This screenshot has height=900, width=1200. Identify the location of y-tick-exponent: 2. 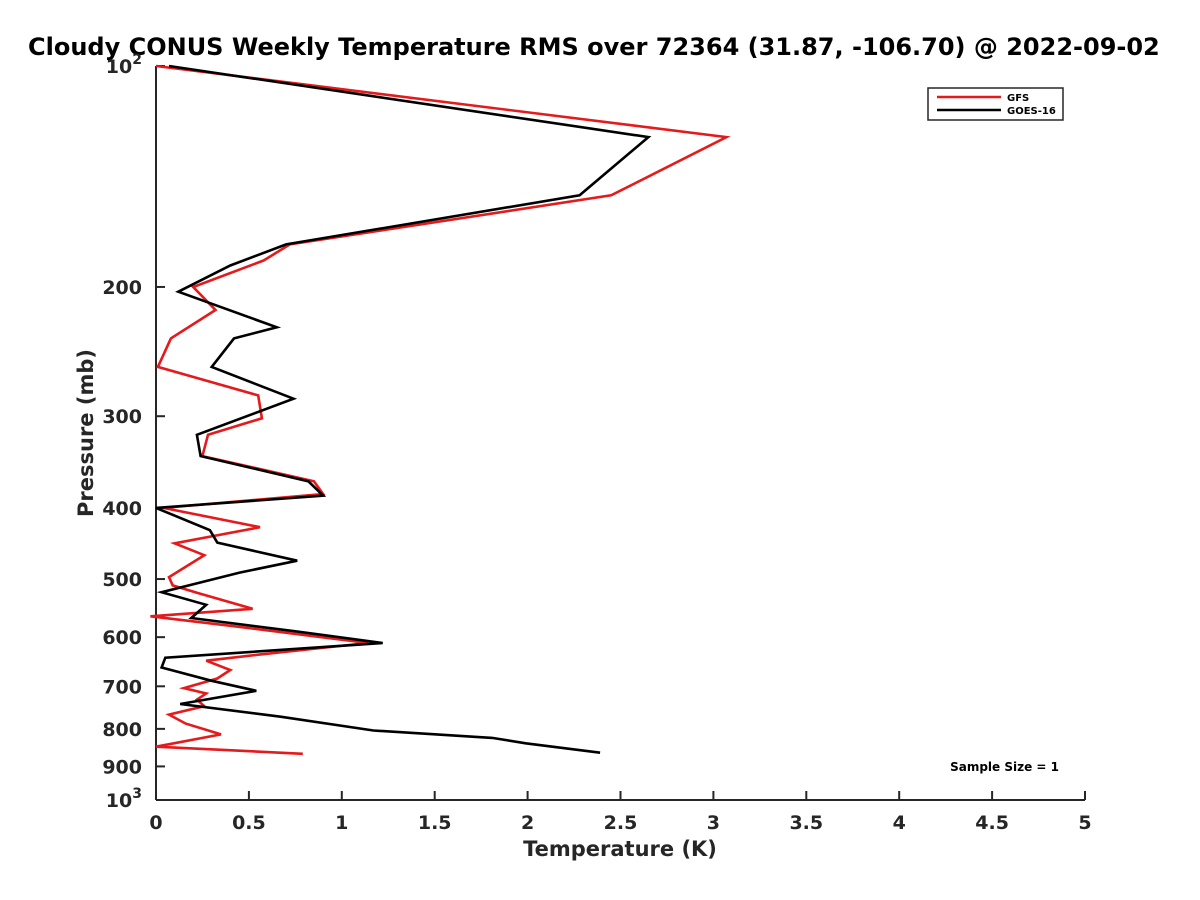
(137, 60).